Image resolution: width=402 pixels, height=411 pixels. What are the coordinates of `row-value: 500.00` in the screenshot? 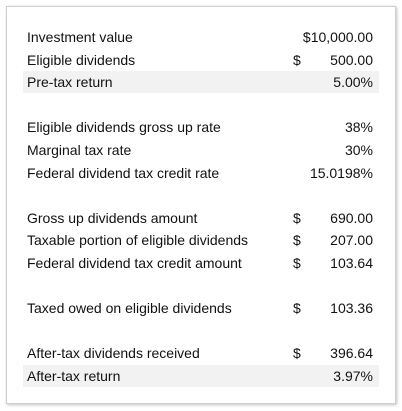 It's located at (351, 59).